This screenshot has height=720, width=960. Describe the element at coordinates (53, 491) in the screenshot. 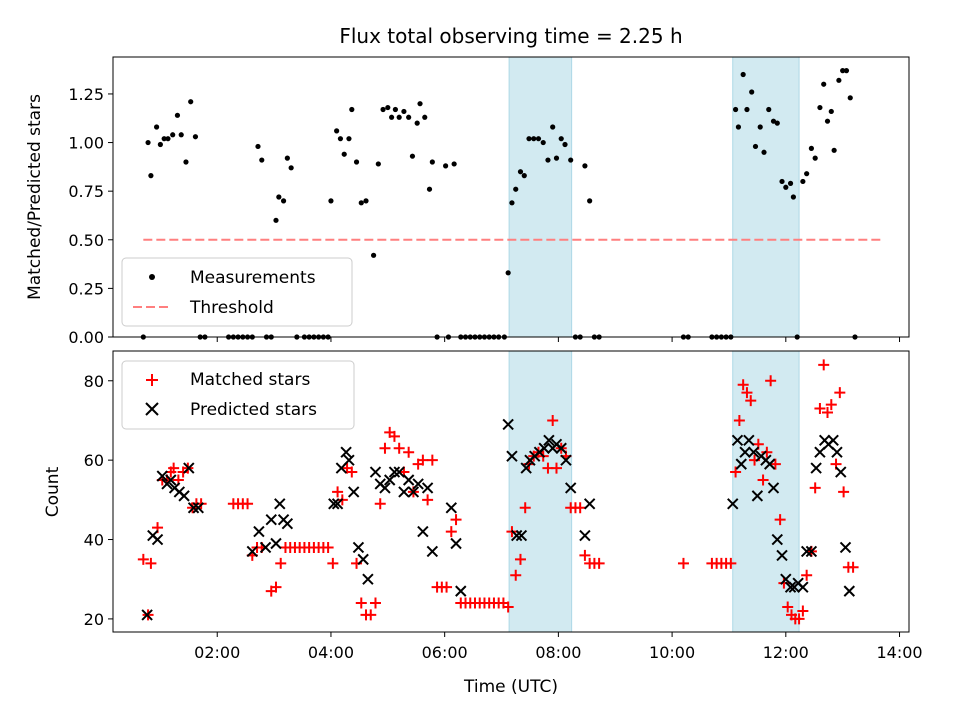

I see `bottom-y-axis-label: Count` at that location.